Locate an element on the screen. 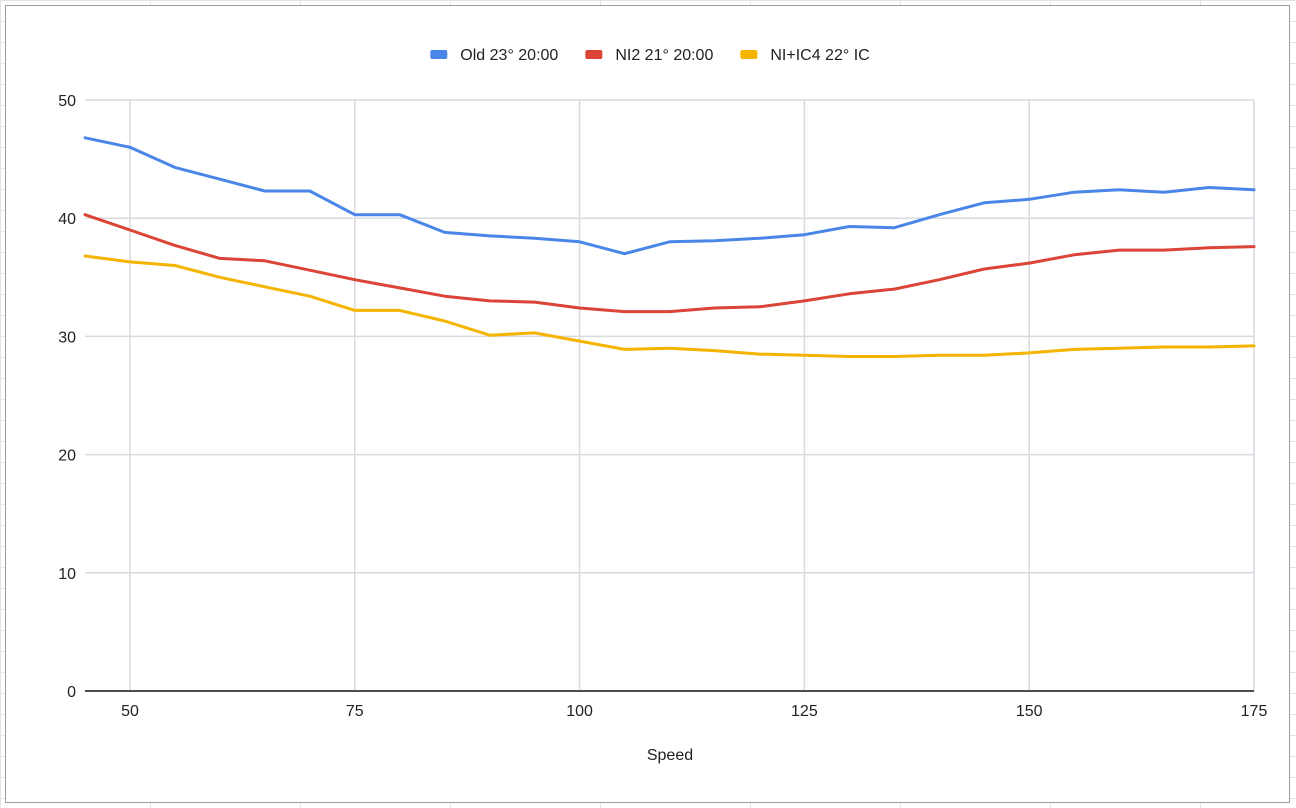 Image resolution: width=1296 pixels, height=808 pixels. y-tick-label: 0 is located at coordinates (71, 692).